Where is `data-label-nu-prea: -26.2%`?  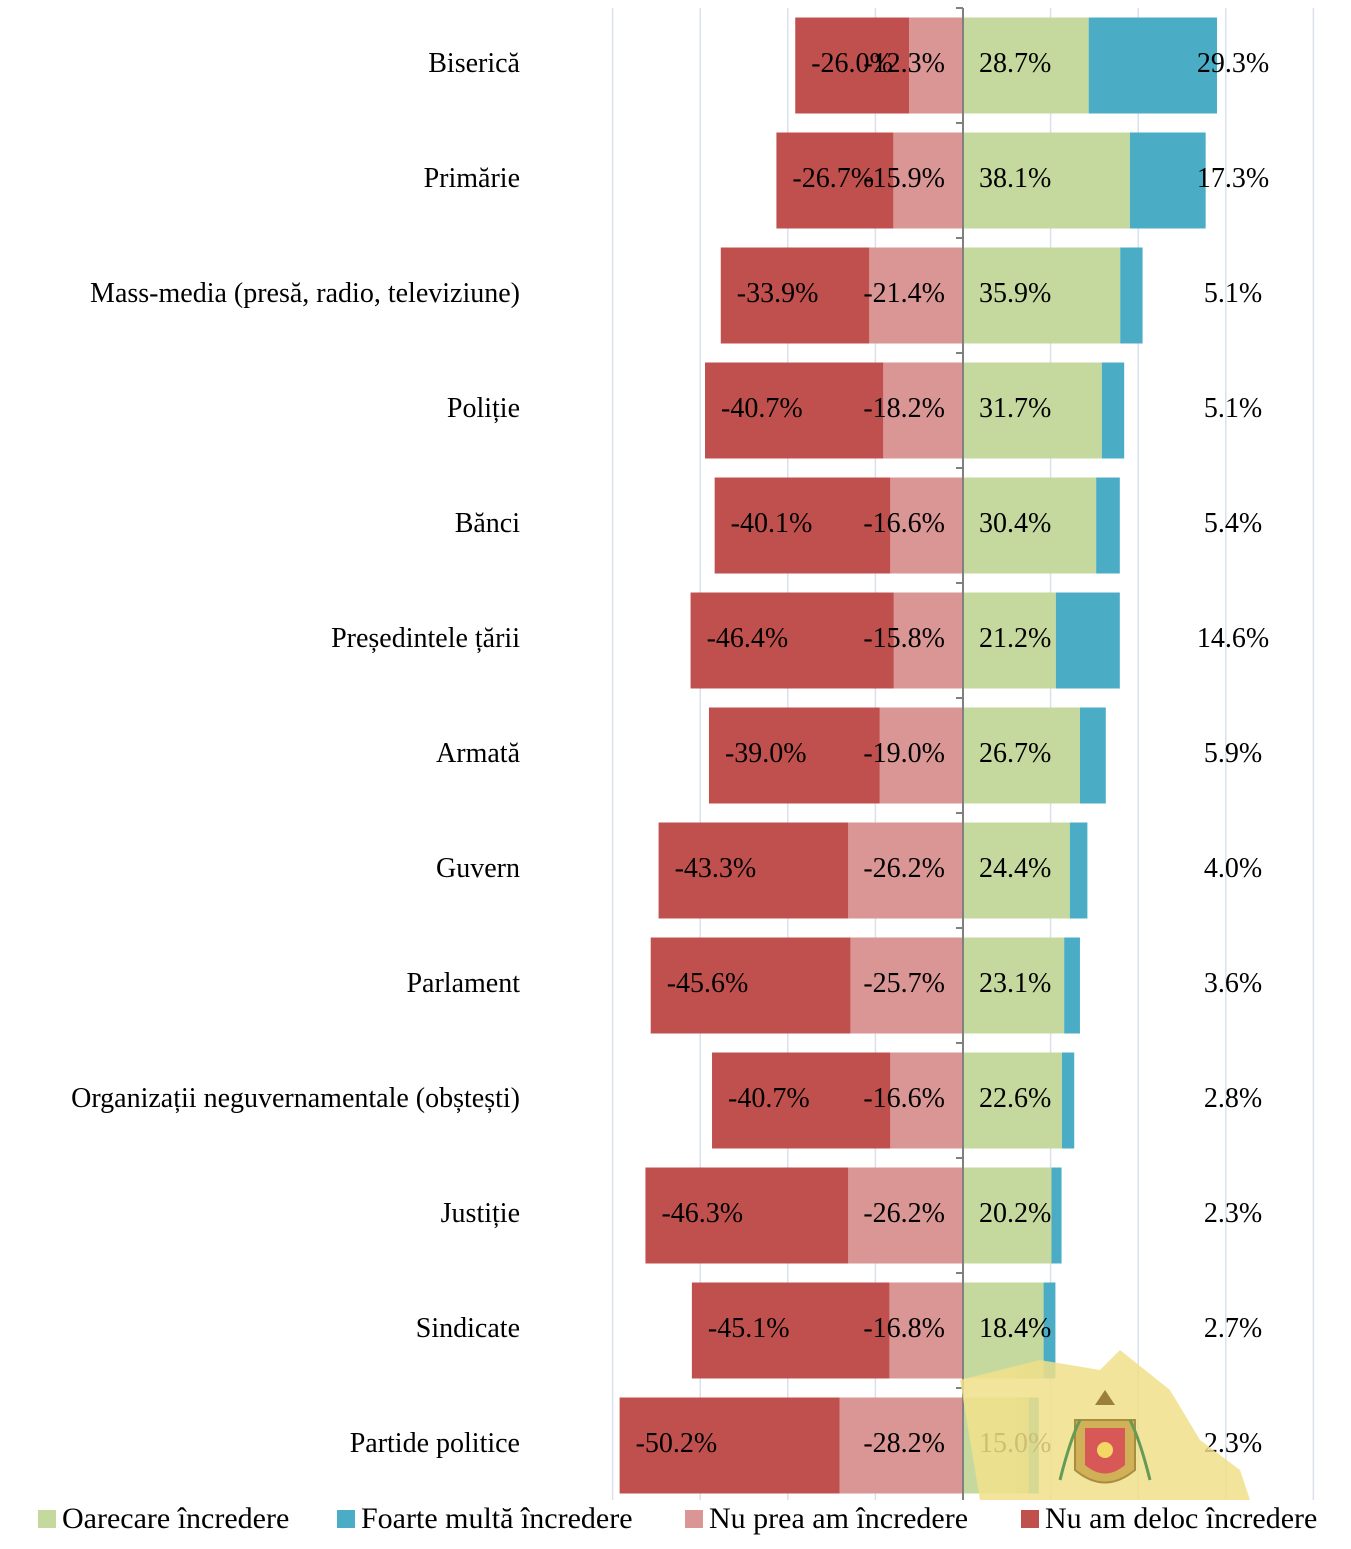 data-label-nu-prea: -26.2% is located at coordinates (904, 1213).